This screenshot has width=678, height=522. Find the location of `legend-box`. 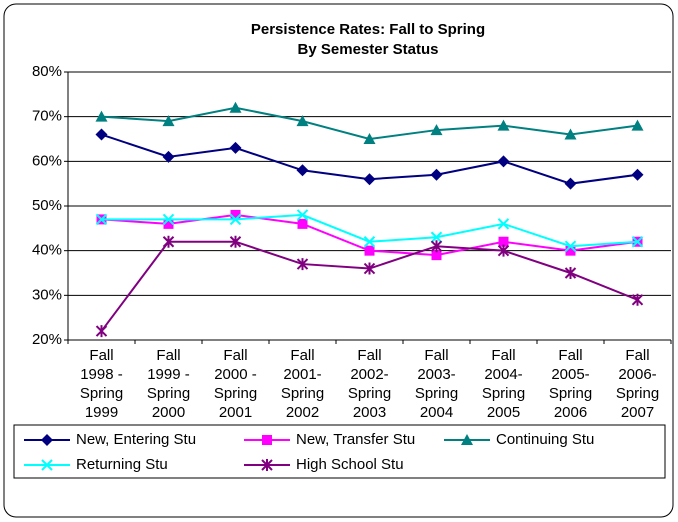

legend-box is located at coordinates (339, 451).